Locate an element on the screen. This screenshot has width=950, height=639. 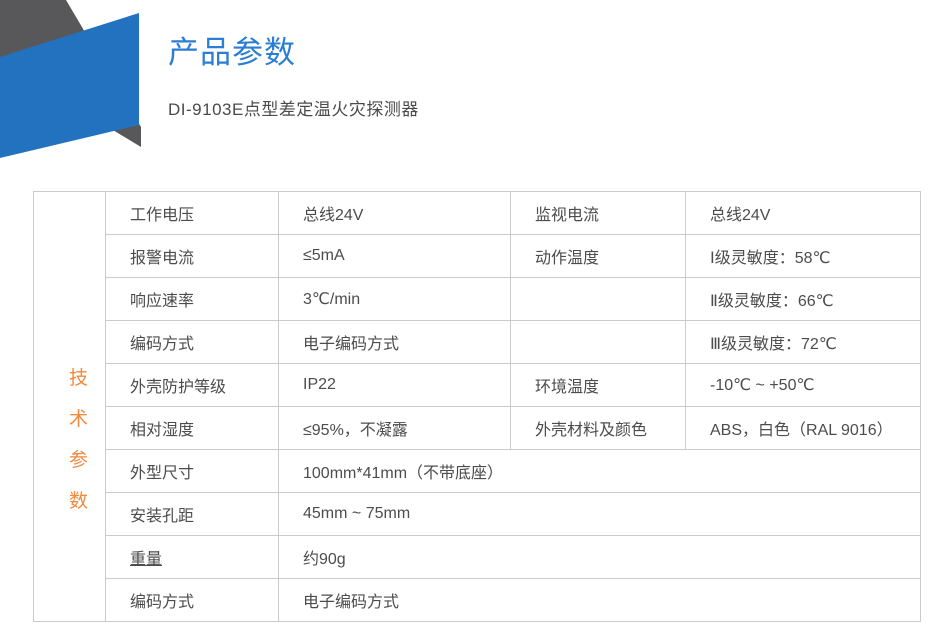
spec-label: 外壳材料及颜色 is located at coordinates (598, 428).